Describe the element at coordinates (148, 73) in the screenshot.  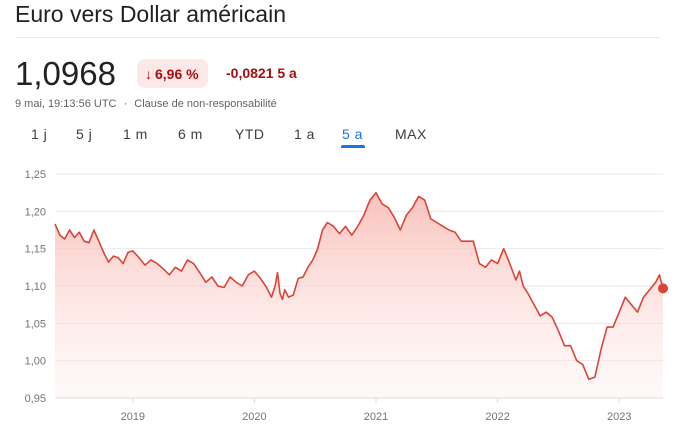
I see `arrow-down-icon: ↓` at that location.